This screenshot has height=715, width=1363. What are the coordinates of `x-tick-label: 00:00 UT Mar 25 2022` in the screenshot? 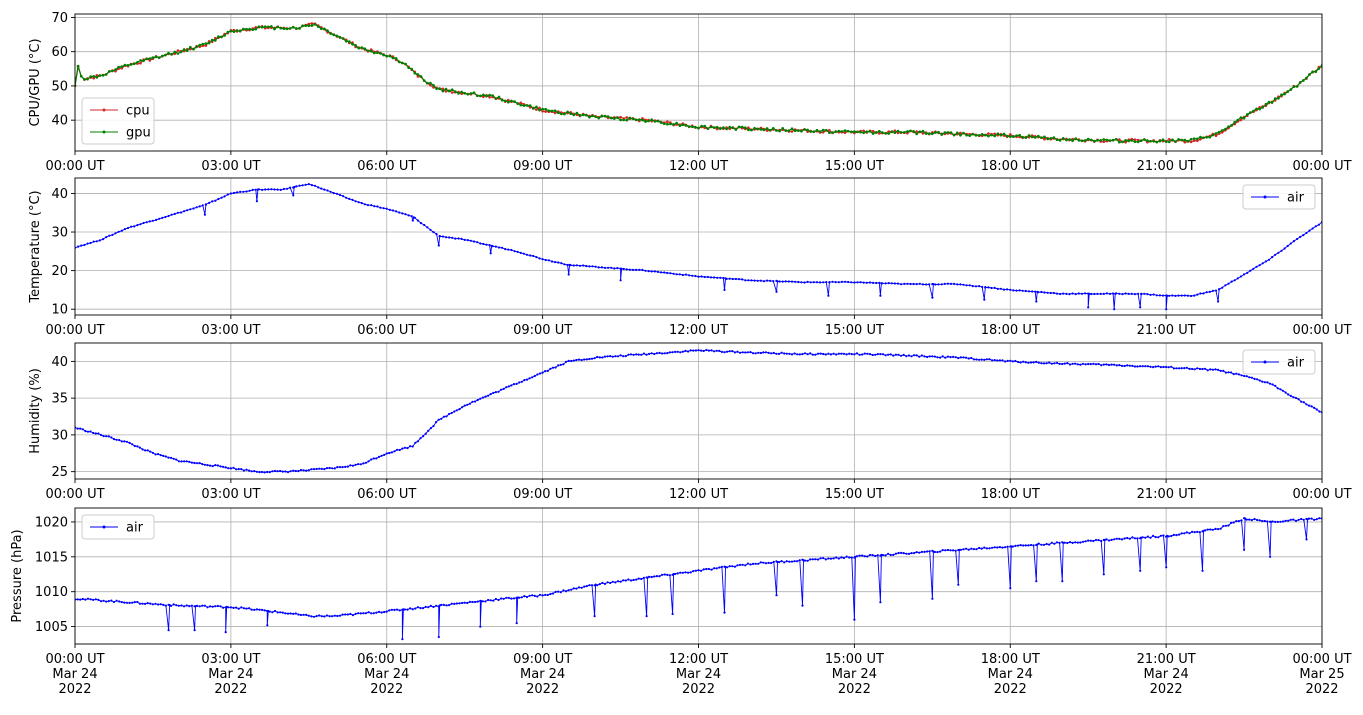 It's located at (1321, 674).